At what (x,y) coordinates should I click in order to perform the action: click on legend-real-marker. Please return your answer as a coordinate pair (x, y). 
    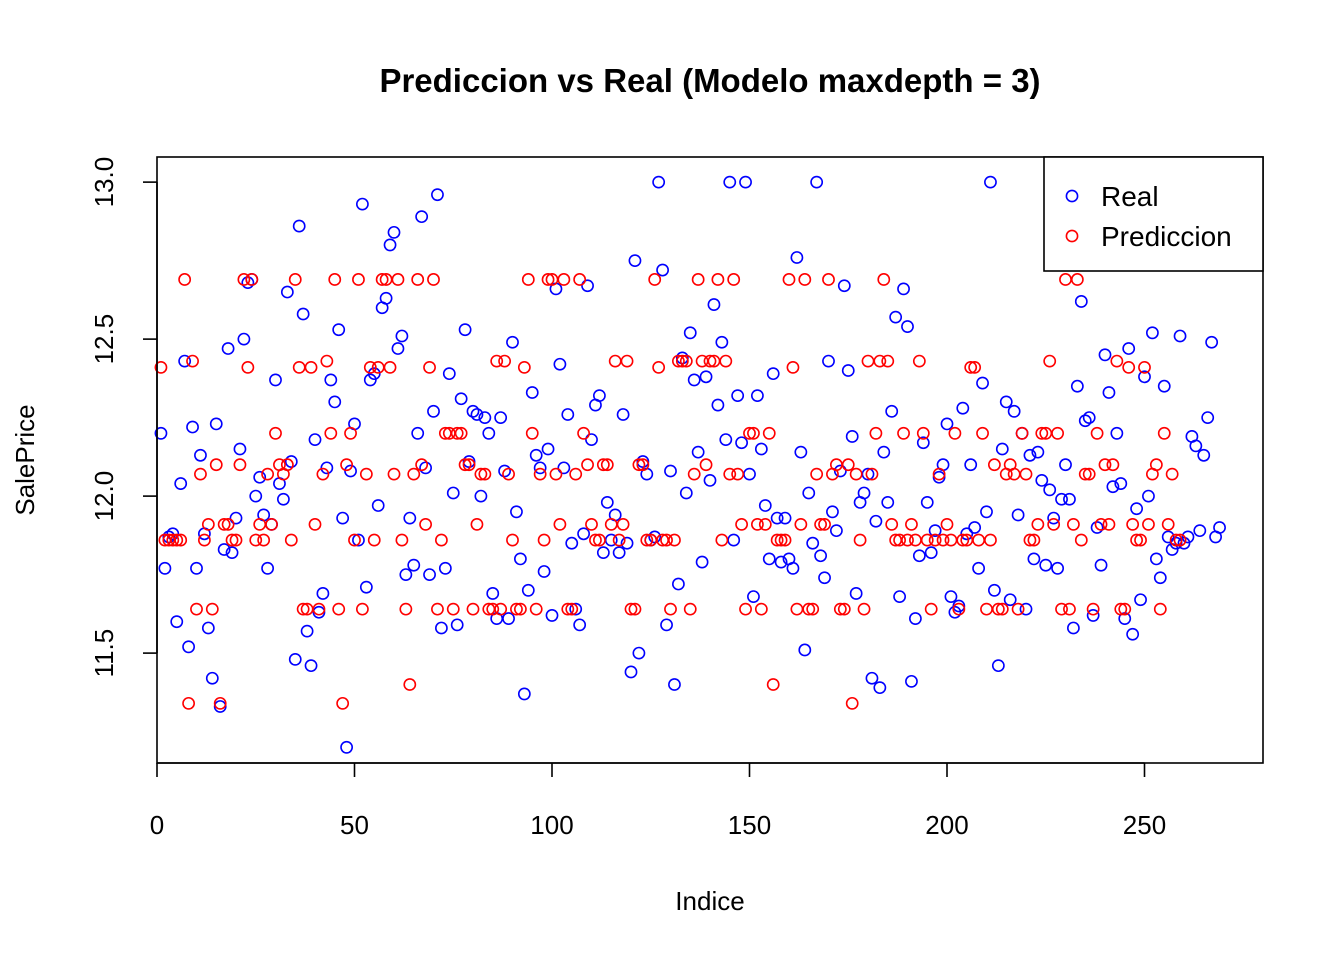
    Looking at the image, I should click on (1072, 196).